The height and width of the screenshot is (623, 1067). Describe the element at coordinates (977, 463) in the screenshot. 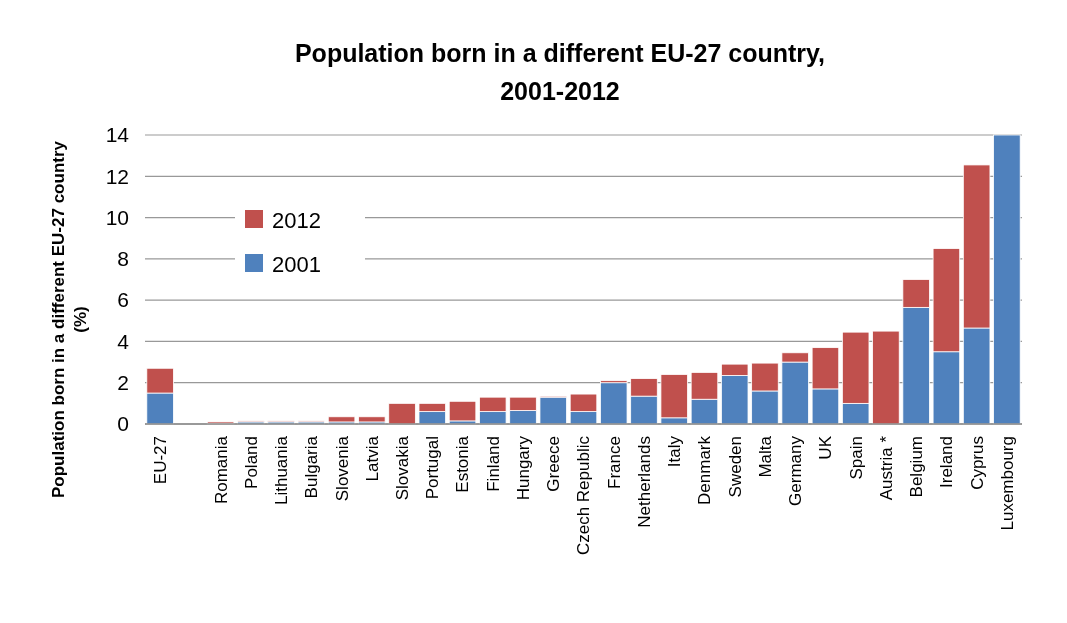

I see `x-tick-label: Cyprus` at that location.